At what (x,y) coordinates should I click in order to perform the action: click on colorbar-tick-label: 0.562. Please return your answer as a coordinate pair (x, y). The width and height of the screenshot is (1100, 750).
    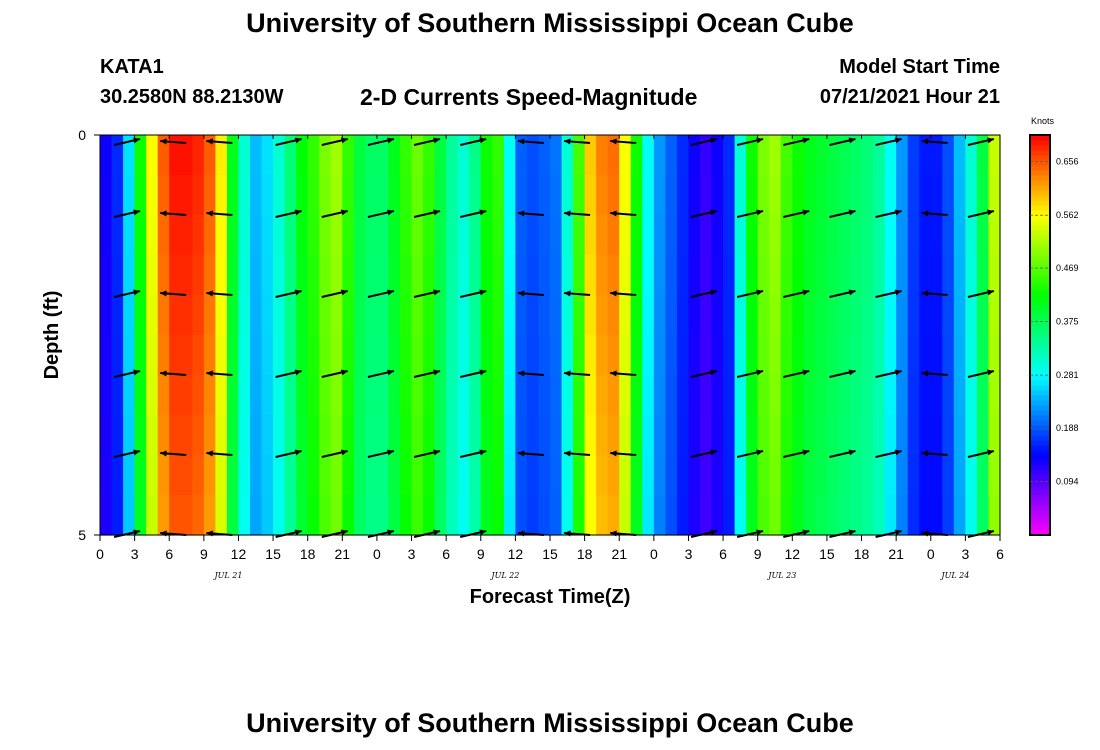
    Looking at the image, I should click on (1067, 215).